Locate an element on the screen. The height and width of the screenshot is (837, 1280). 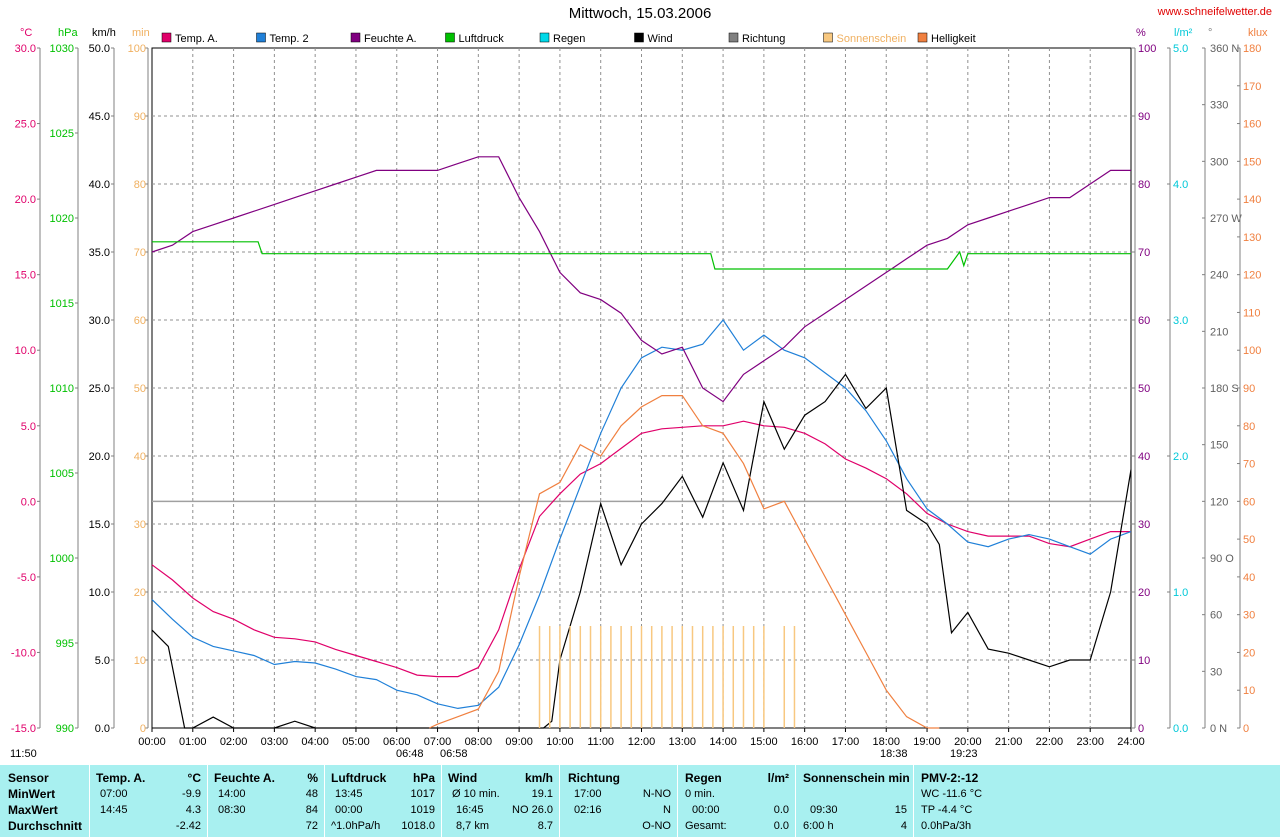
tick-label-temp: 15.0 is located at coordinates (25, 276).